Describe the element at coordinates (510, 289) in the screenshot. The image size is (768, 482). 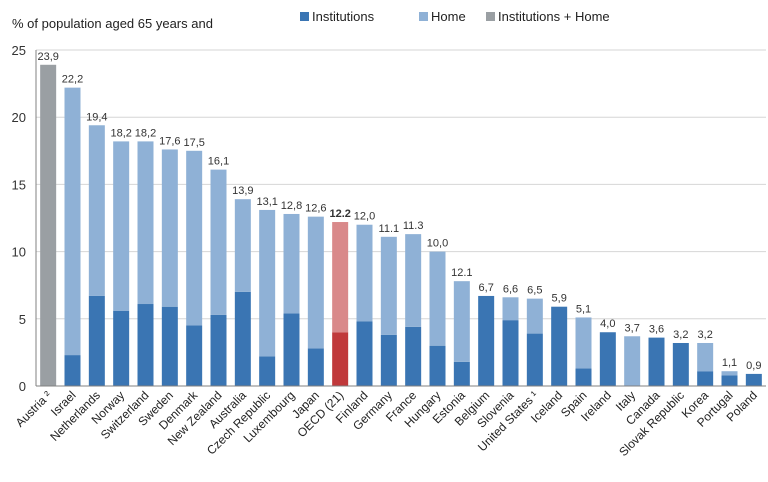
I see `value-label: 6,6` at that location.